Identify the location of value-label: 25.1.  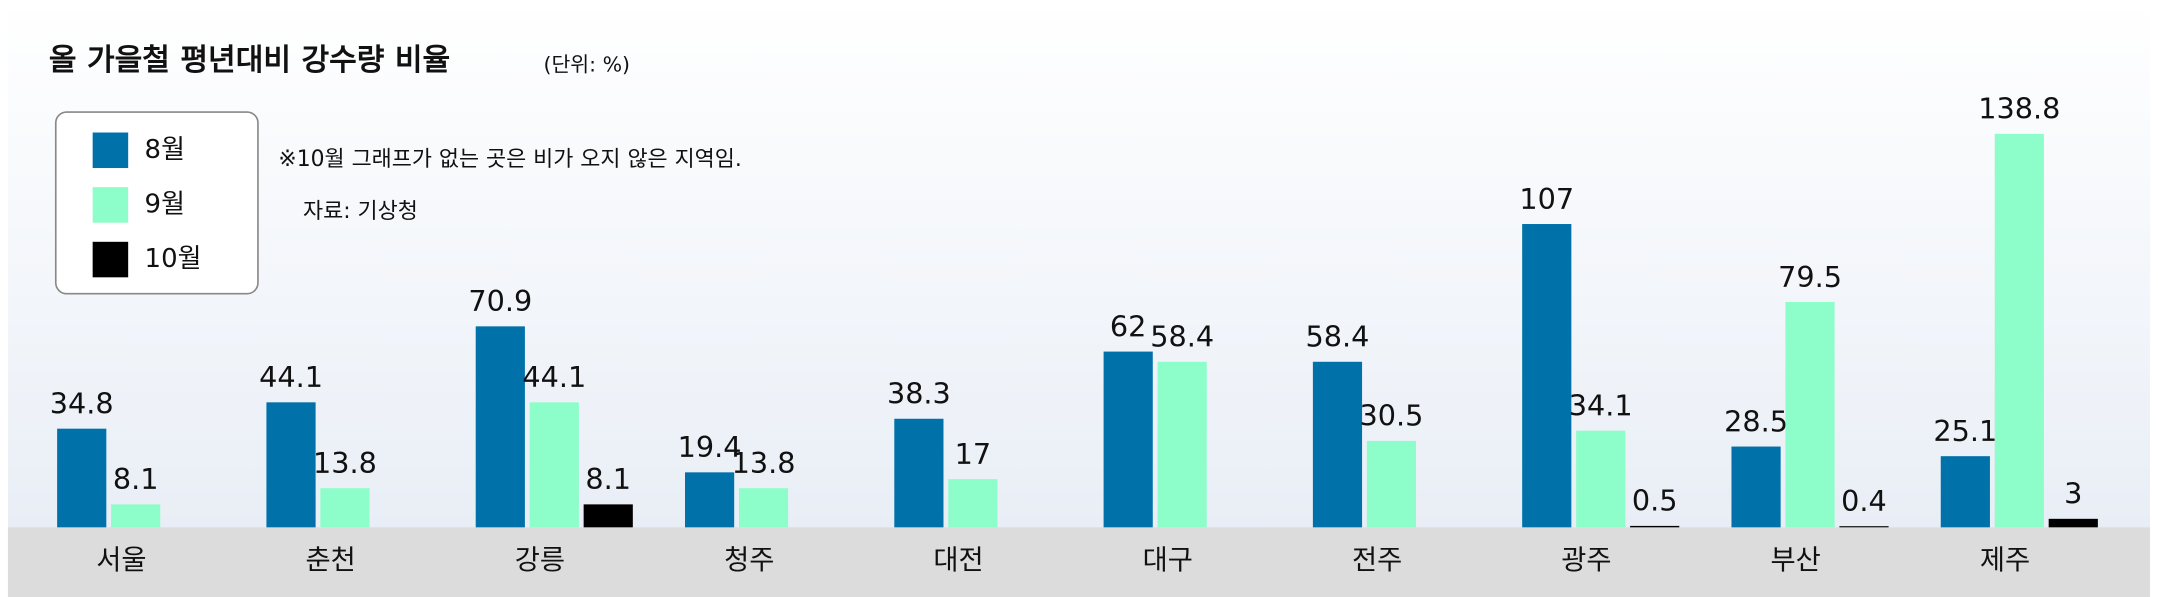
(1965, 431).